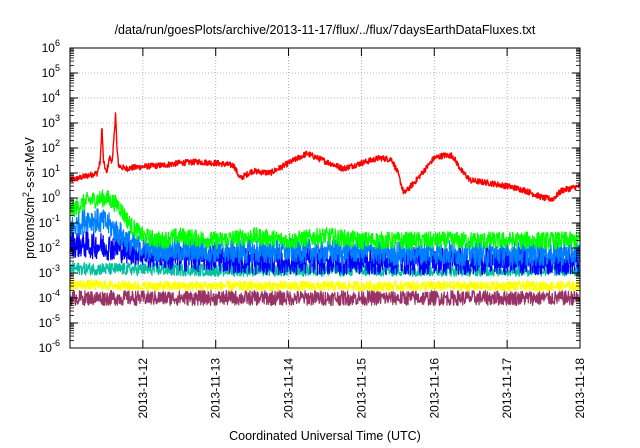 The width and height of the screenshot is (640, 448). Describe the element at coordinates (143, 388) in the screenshot. I see `x-tick-label: 2013-11-12` at that location.